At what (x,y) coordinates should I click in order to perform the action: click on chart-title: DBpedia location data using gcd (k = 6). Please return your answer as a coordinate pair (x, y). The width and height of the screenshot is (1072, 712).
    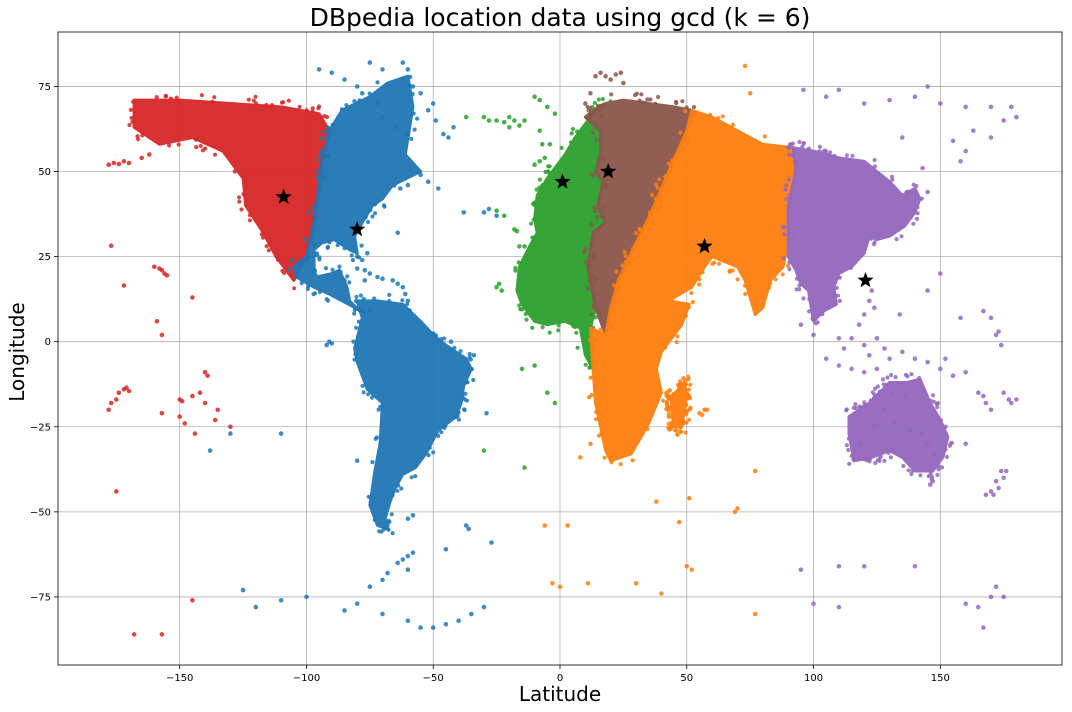
    Looking at the image, I should click on (560, 17).